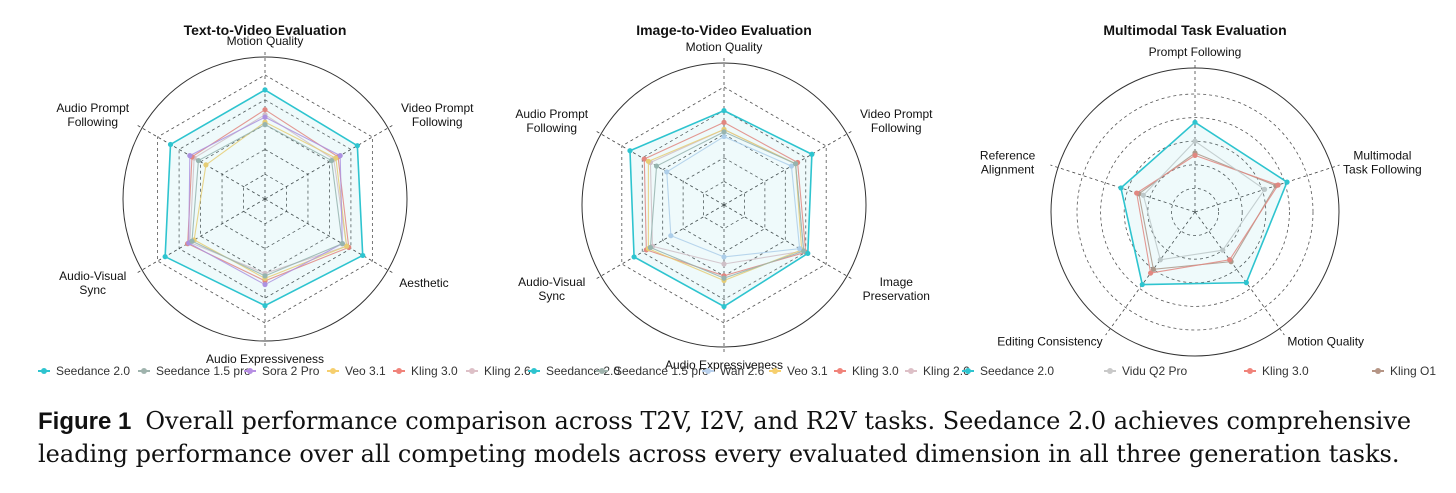  What do you see at coordinates (724, 30) in the screenshot?
I see `chart2-title: Image-to-Video Evaluation` at bounding box center [724, 30].